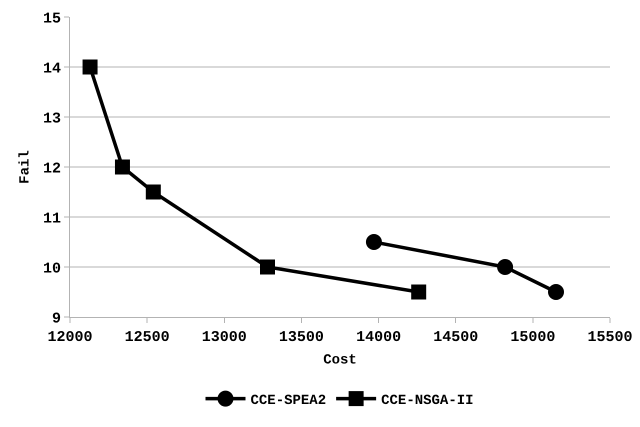 Image resolution: width=640 pixels, height=427 pixels. I want to click on y-tick-label: 14, so click(51, 69).